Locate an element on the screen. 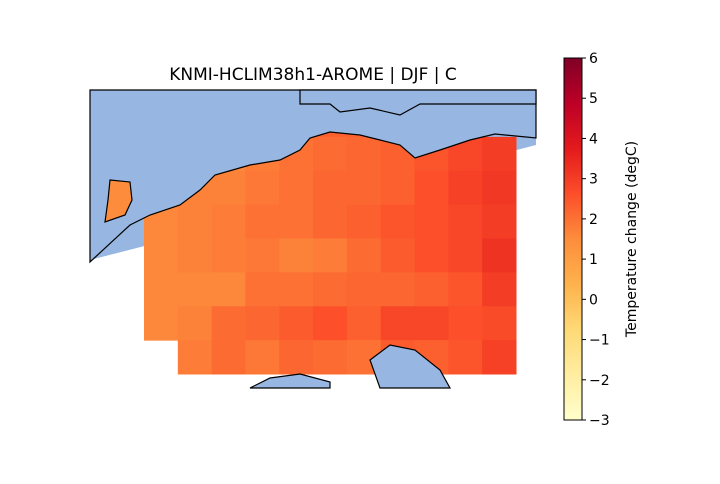 The image size is (720, 484). colorbar-tick-label: −3 is located at coordinates (599, 421).